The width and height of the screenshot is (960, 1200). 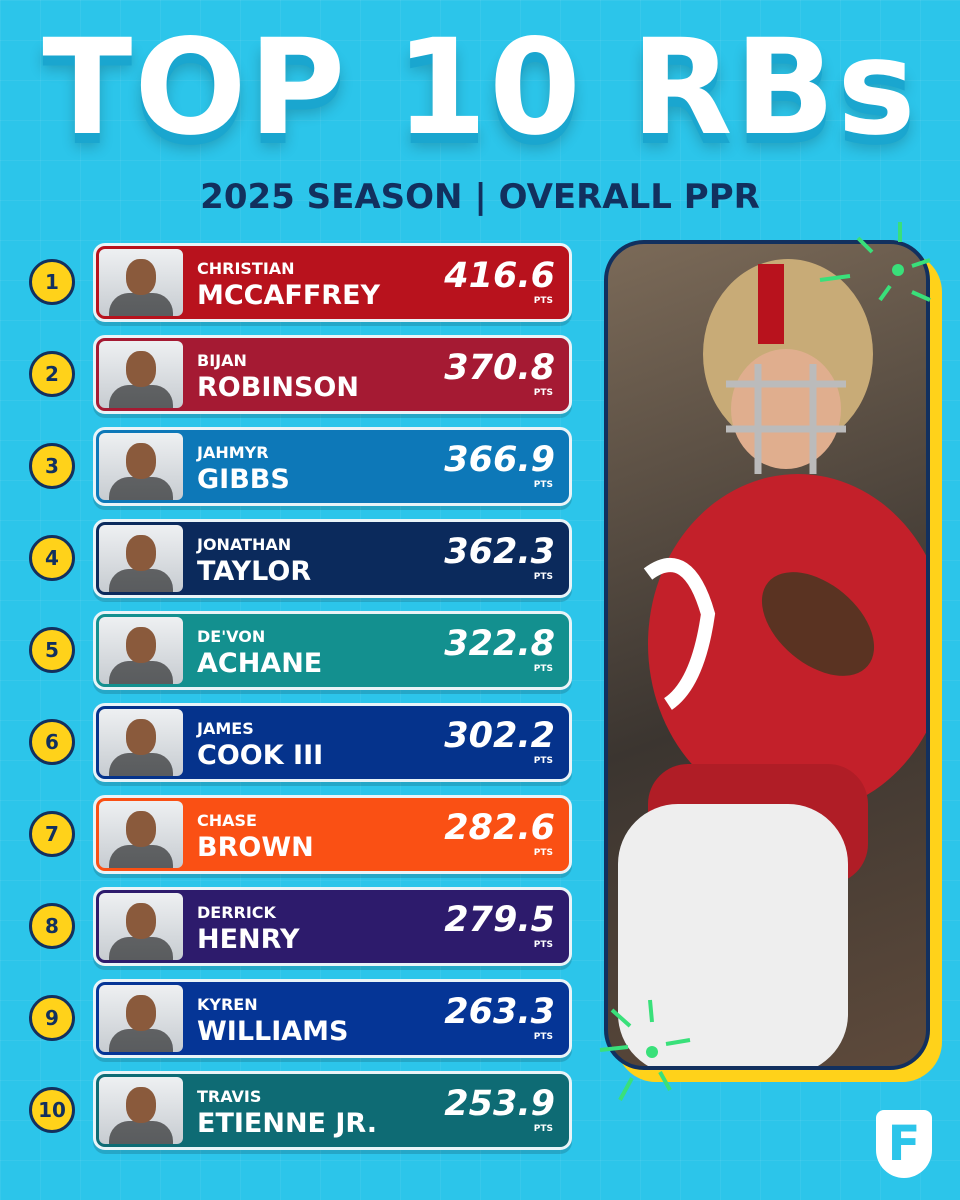 I want to click on player-row: JONATHAN TAYLOR 362.3 PTS, so click(x=332, y=558).